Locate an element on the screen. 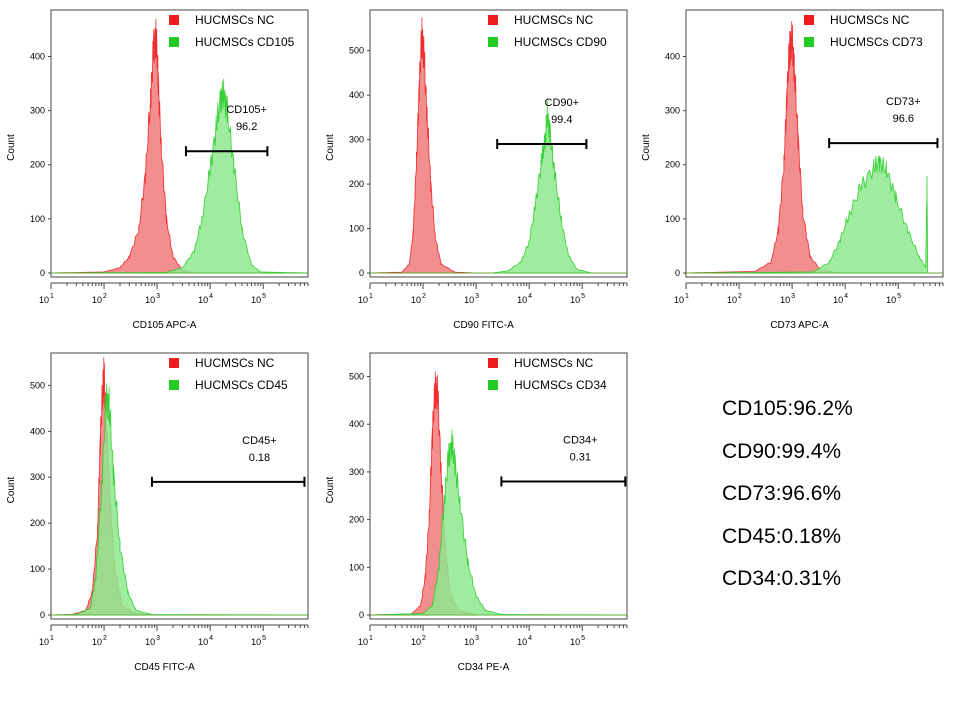  legend-label: HUCMSCs CD34 is located at coordinates (560, 385).